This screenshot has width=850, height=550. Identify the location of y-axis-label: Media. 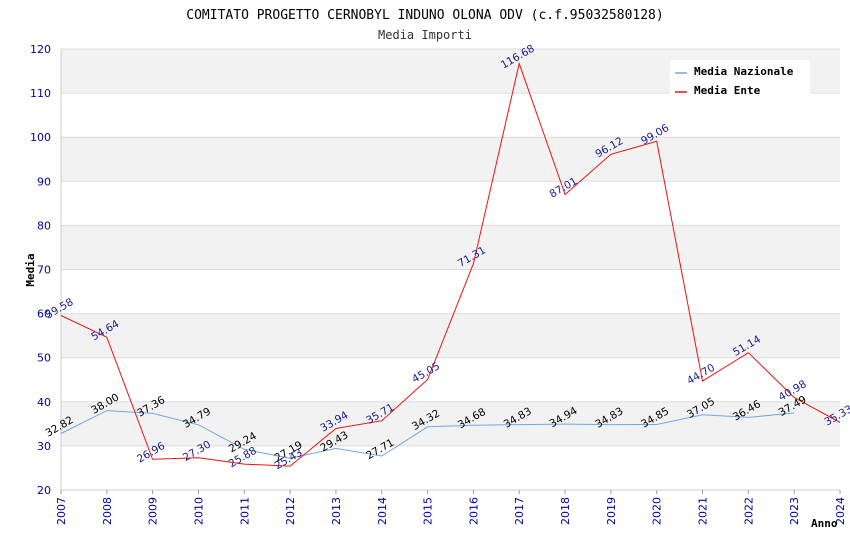
(30, 269).